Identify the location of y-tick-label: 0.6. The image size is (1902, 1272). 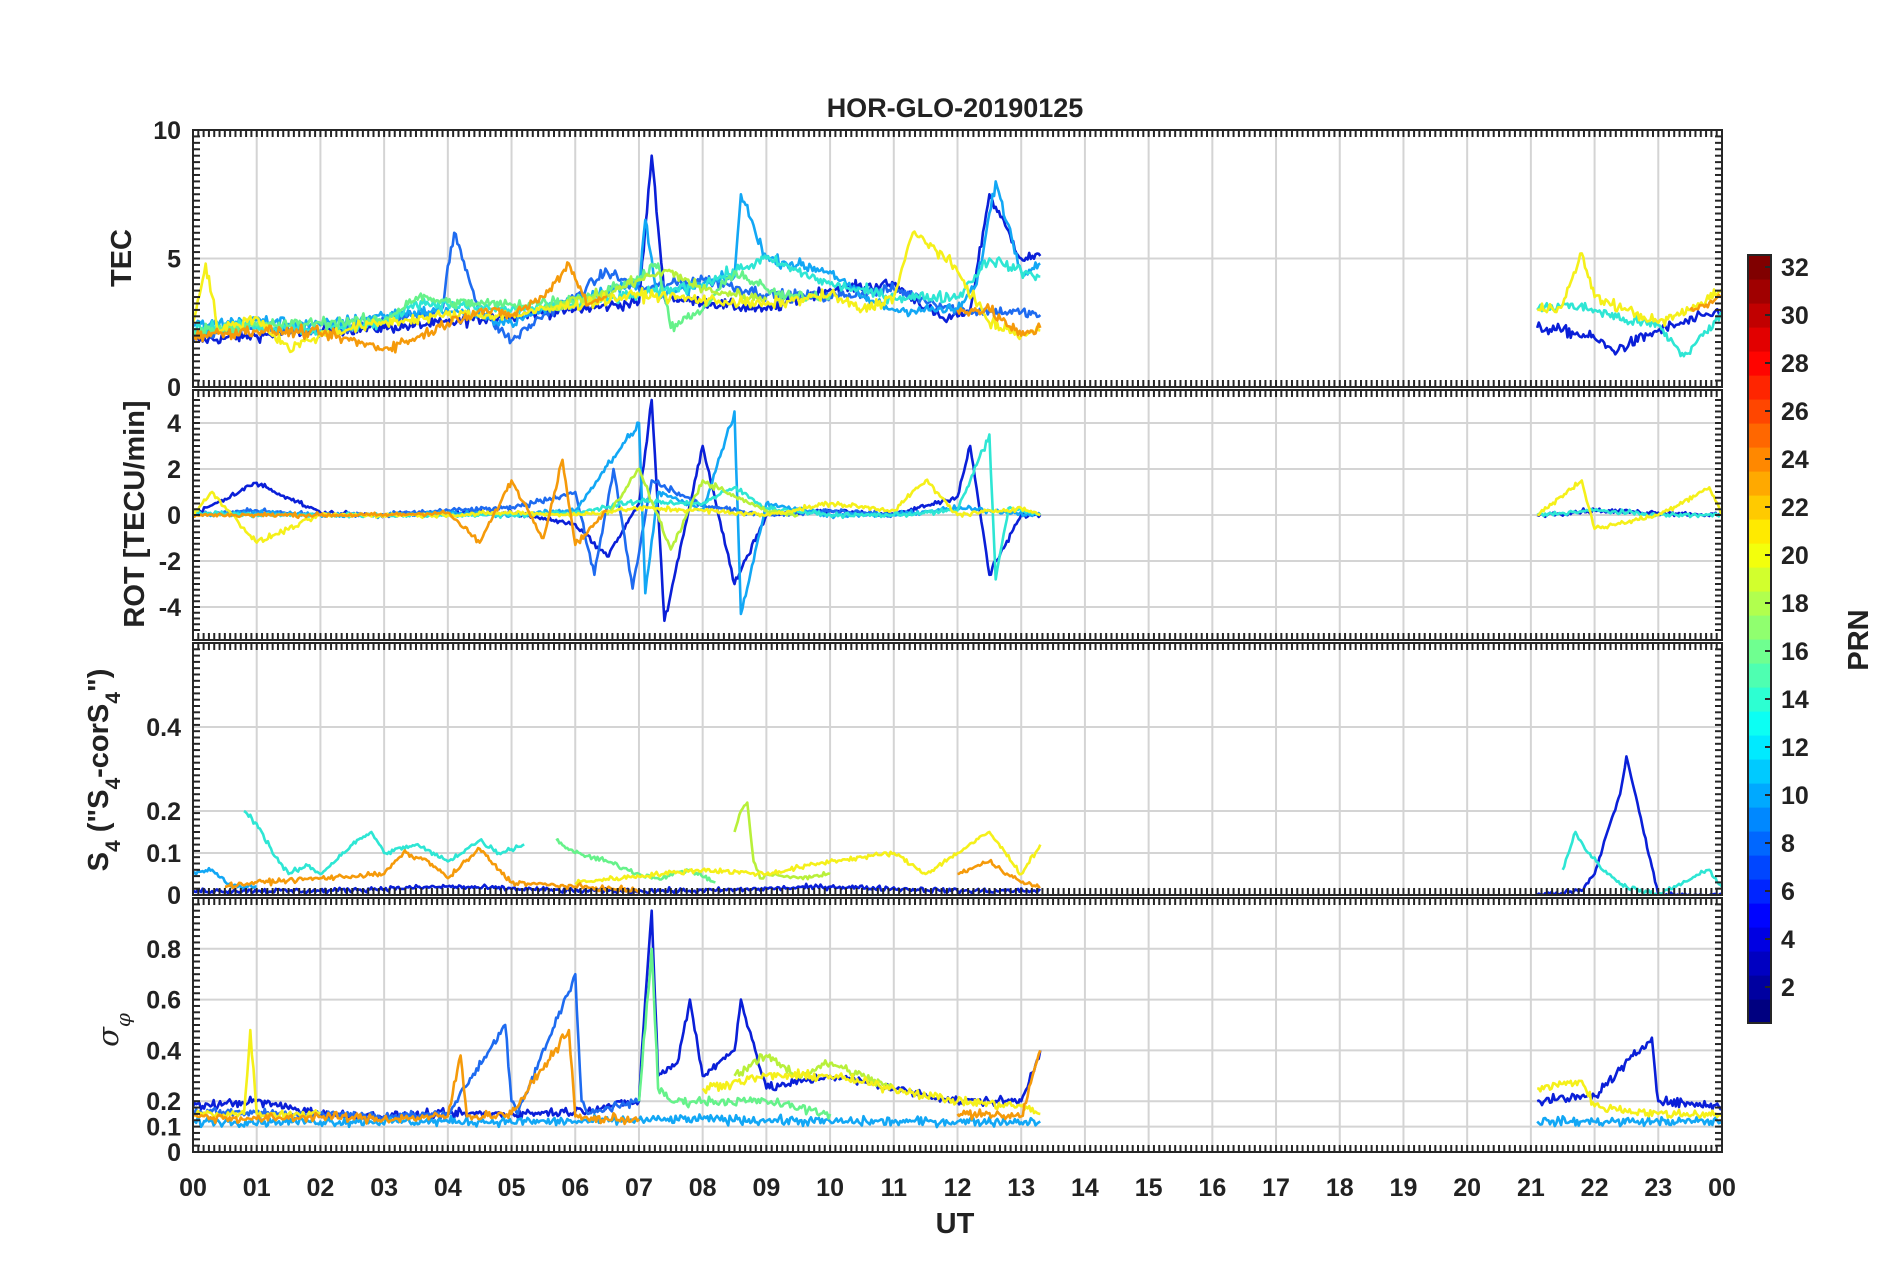
(163, 1001).